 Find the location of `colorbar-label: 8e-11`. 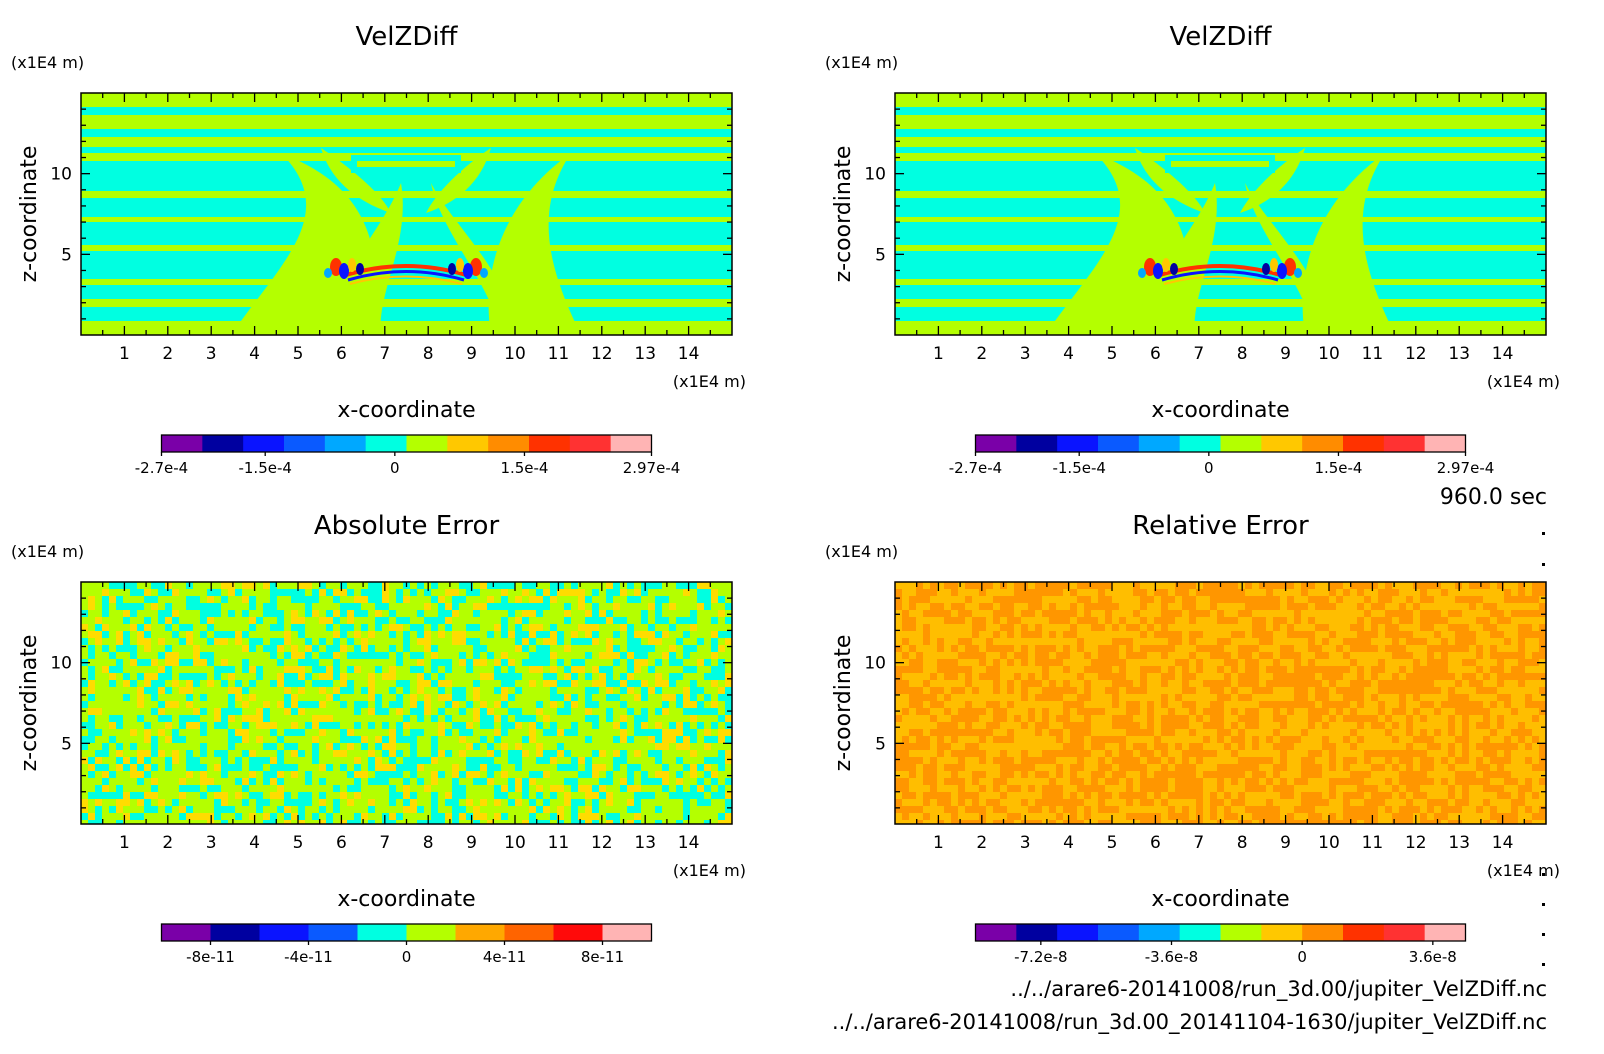

colorbar-label: 8e-11 is located at coordinates (602, 957).